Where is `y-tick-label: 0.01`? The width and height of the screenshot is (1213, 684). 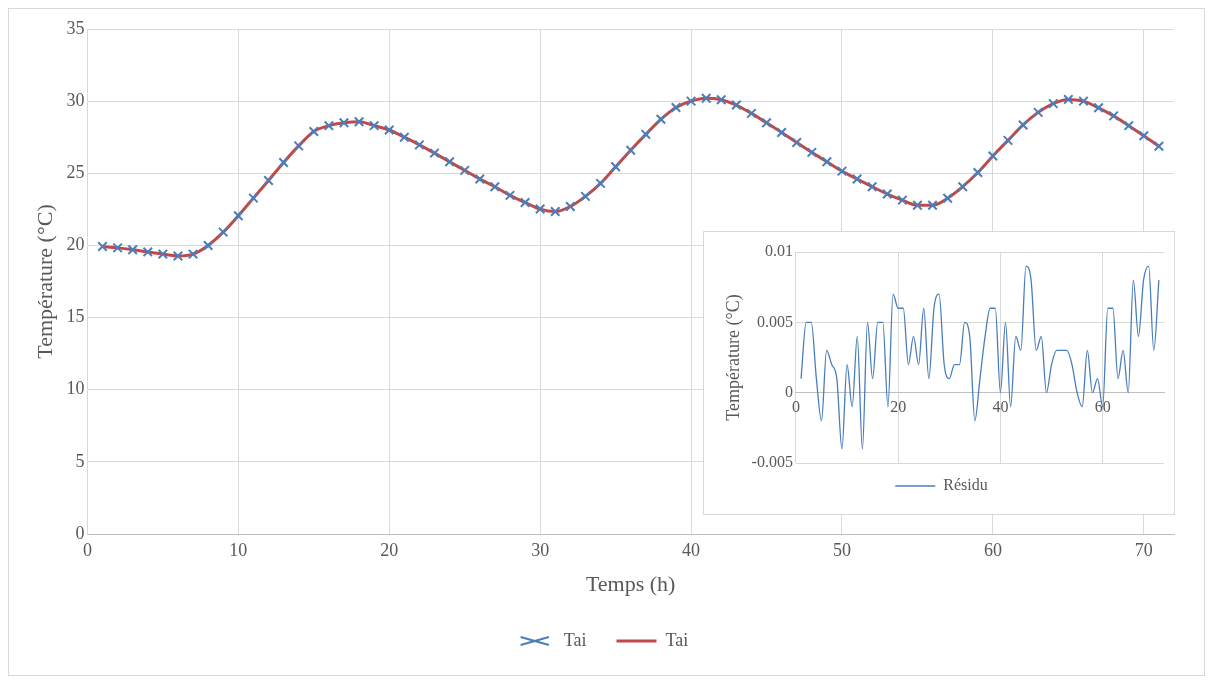
y-tick-label: 0.01 is located at coordinates (778, 251).